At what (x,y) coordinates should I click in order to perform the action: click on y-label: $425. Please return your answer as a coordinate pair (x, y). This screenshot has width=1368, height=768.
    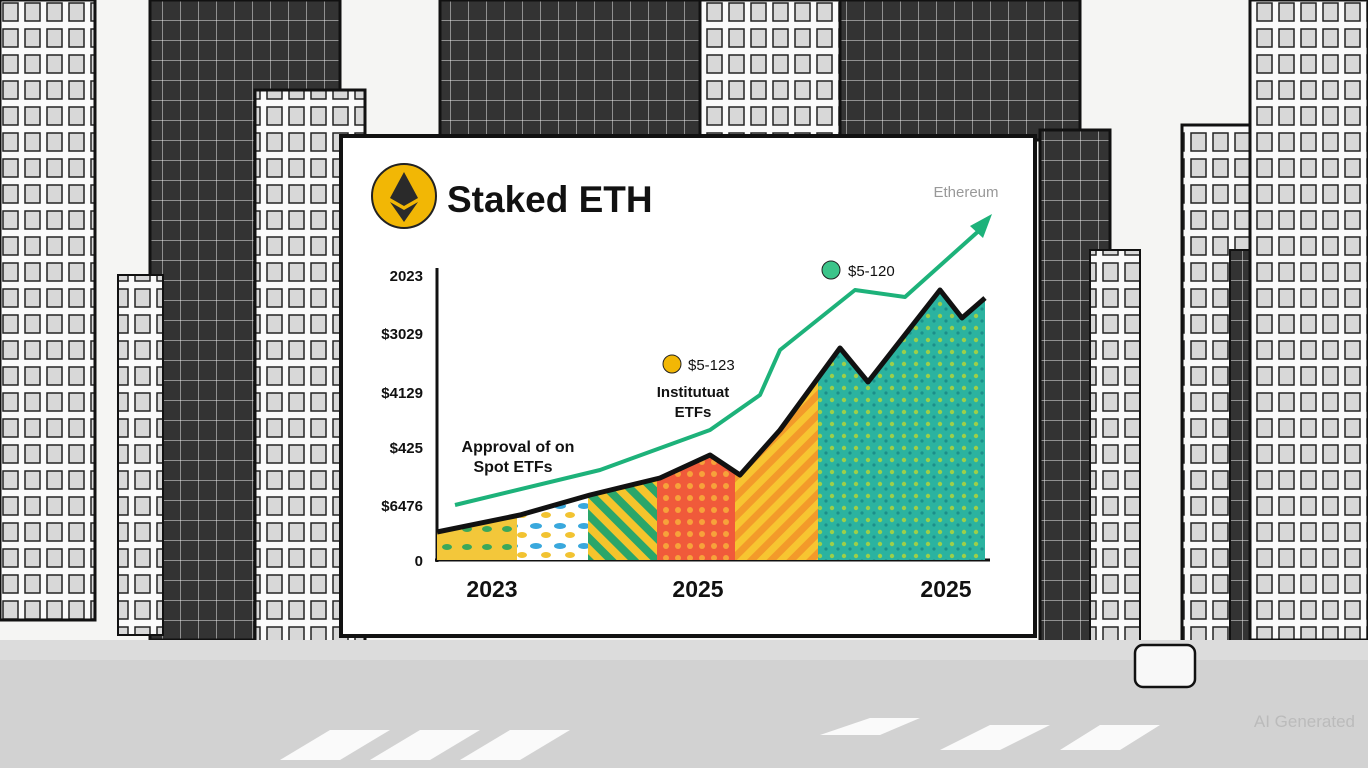
    Looking at the image, I should click on (406, 448).